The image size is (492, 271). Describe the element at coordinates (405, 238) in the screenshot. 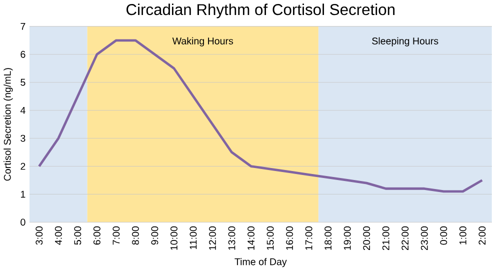

I see `x-tick-label: 22:00` at that location.